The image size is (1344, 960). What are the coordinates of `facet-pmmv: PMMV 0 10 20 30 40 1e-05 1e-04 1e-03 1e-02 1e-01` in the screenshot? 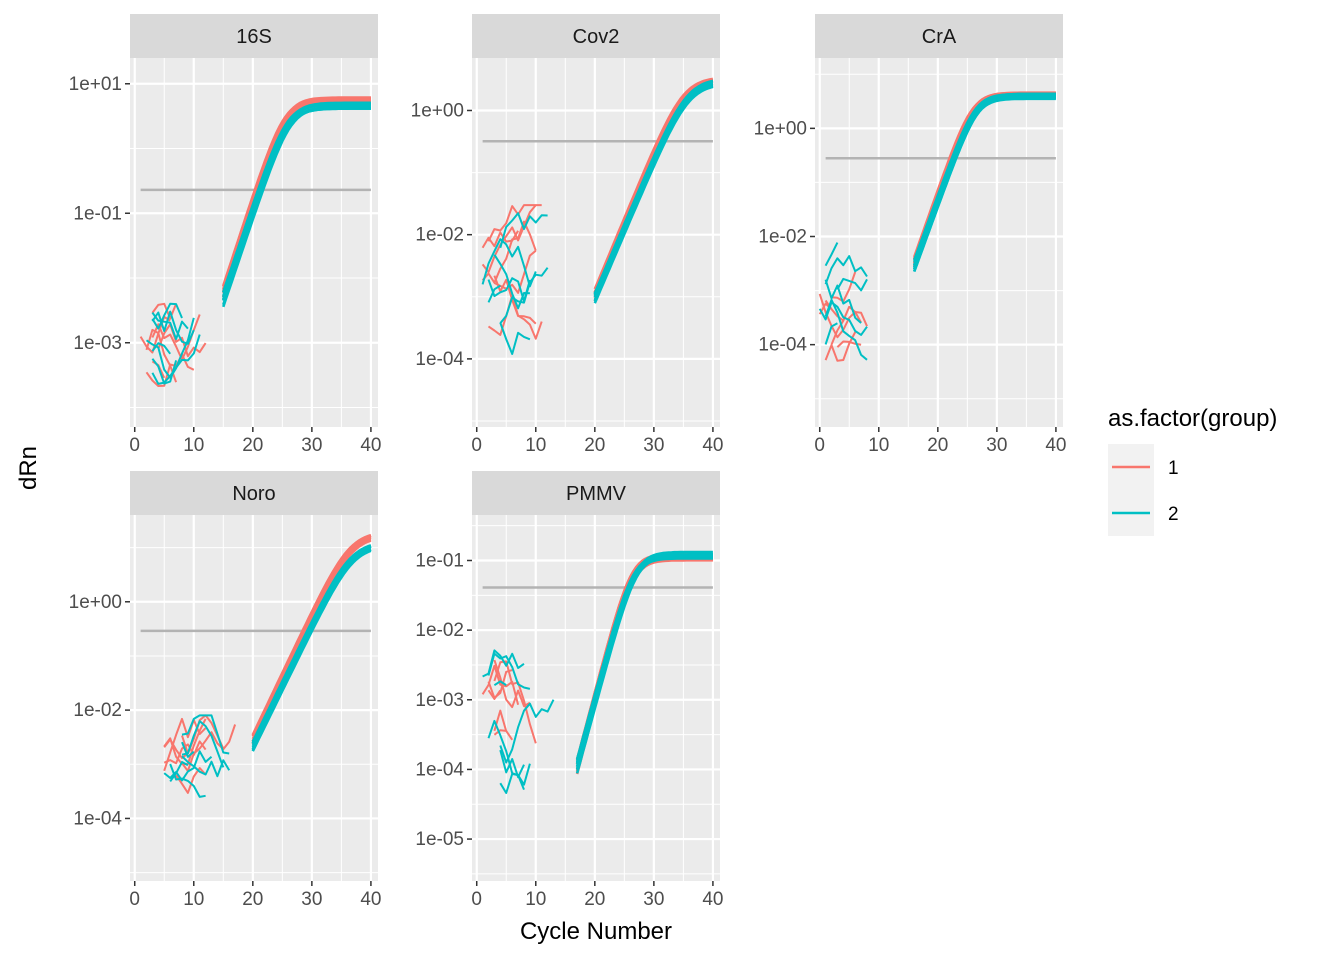 It's located at (569, 690).